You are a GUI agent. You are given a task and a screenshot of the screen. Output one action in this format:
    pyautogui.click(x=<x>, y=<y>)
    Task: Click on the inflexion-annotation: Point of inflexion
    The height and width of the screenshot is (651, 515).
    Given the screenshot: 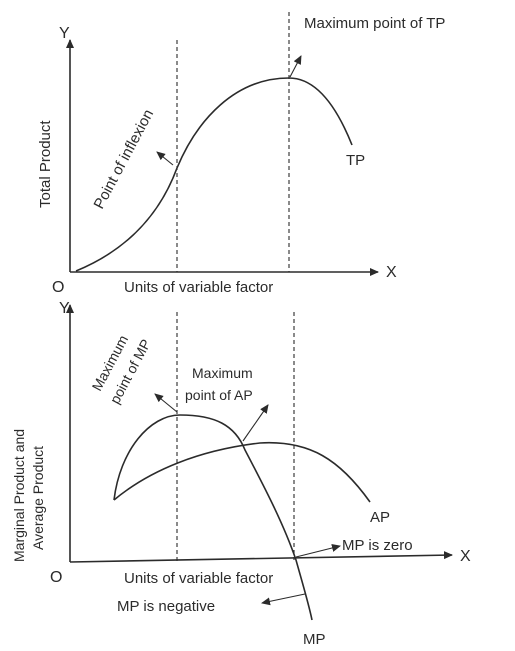 What is the action you would take?
    pyautogui.click(x=124, y=159)
    